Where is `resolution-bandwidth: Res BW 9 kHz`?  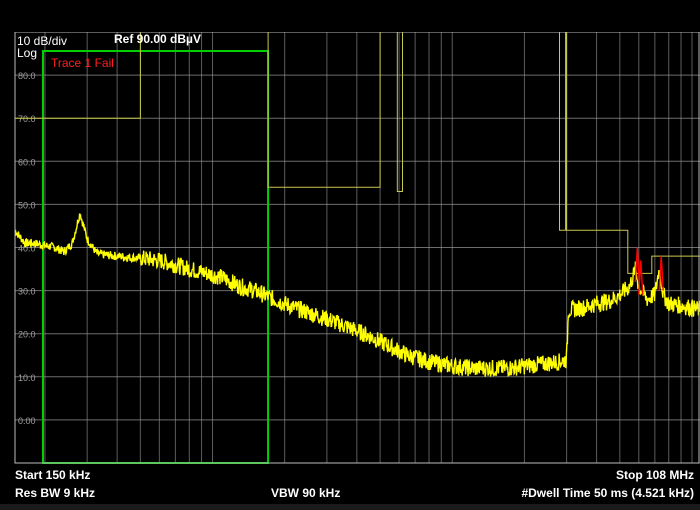 resolution-bandwidth: Res BW 9 kHz is located at coordinates (55, 493).